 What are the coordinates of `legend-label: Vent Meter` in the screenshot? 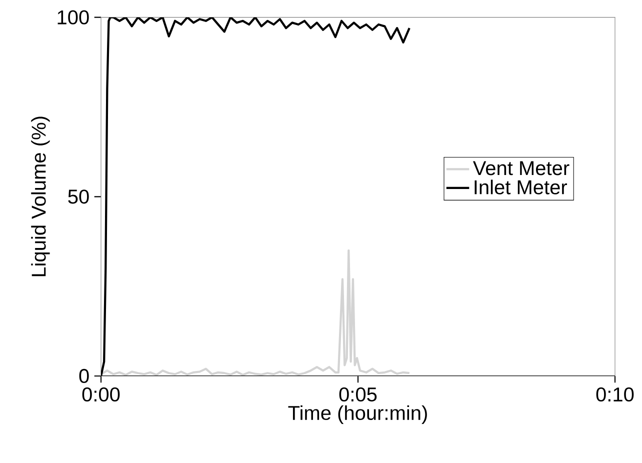 It's located at (521, 168).